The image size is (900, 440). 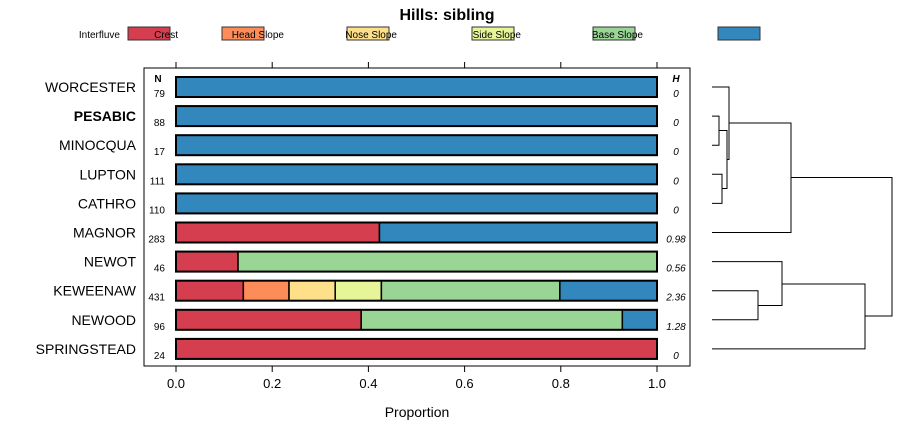 What do you see at coordinates (103, 320) in the screenshot?
I see `row-label: NEWOOD` at bounding box center [103, 320].